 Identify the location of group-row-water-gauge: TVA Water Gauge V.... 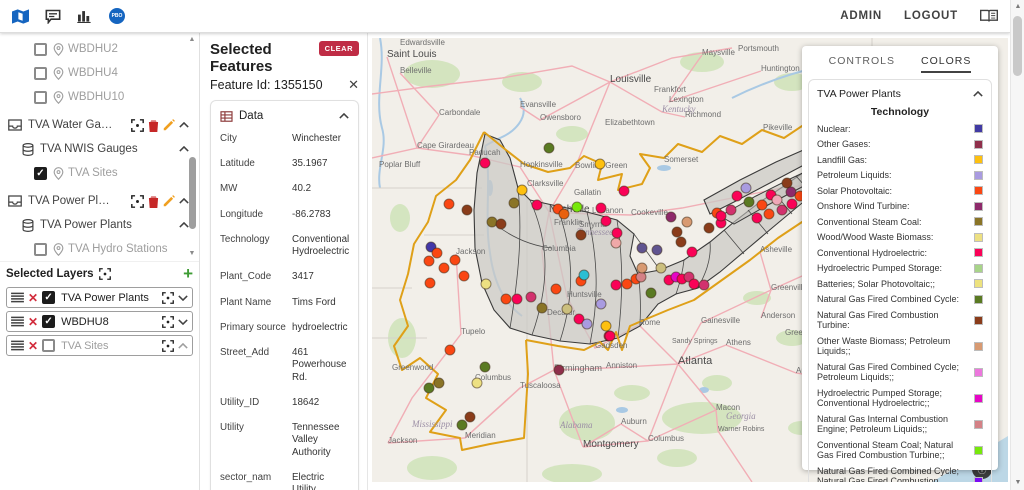
(99, 125).